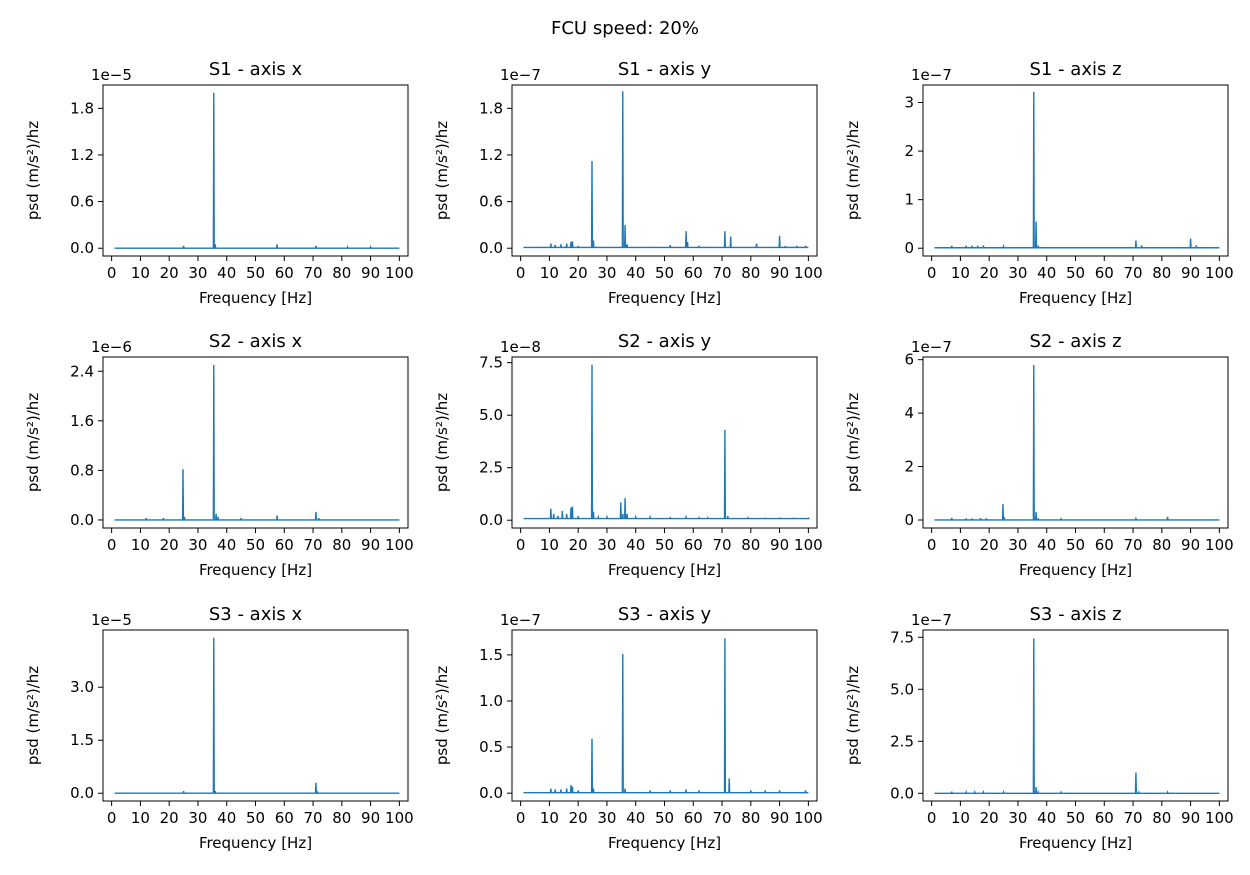 This screenshot has height=875, width=1250. I want to click on y-offset-text: 1e−8, so click(520, 347).